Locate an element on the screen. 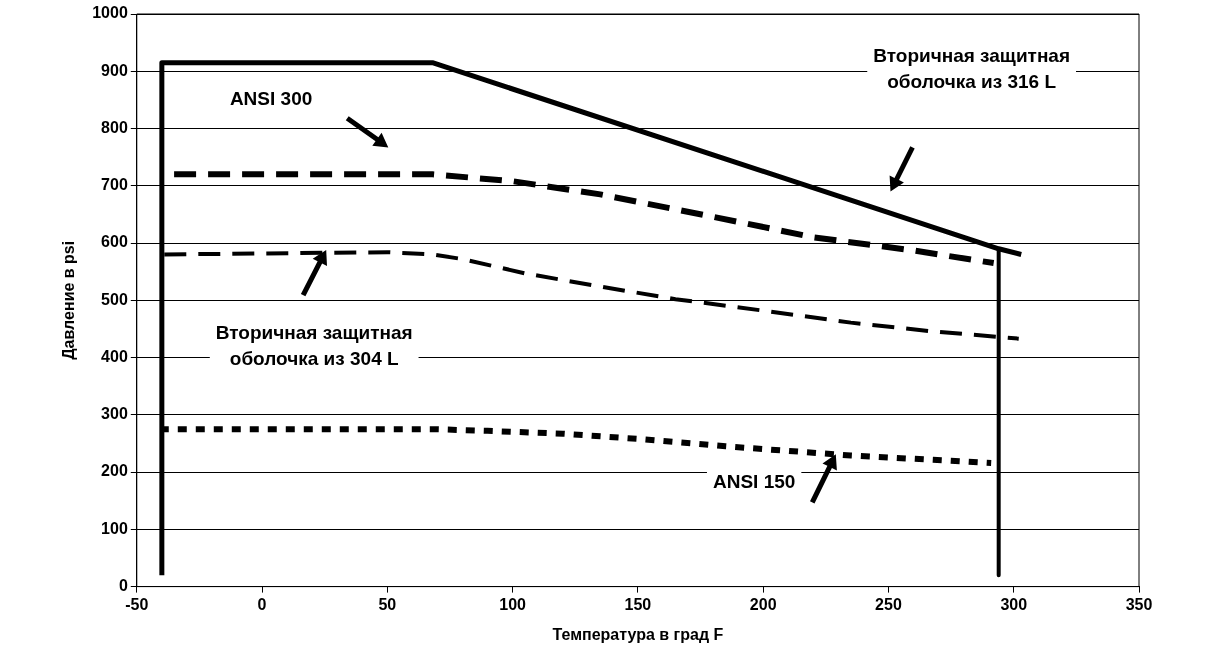 The width and height of the screenshot is (1205, 667). x-tick-label: 350 is located at coordinates (1139, 604).